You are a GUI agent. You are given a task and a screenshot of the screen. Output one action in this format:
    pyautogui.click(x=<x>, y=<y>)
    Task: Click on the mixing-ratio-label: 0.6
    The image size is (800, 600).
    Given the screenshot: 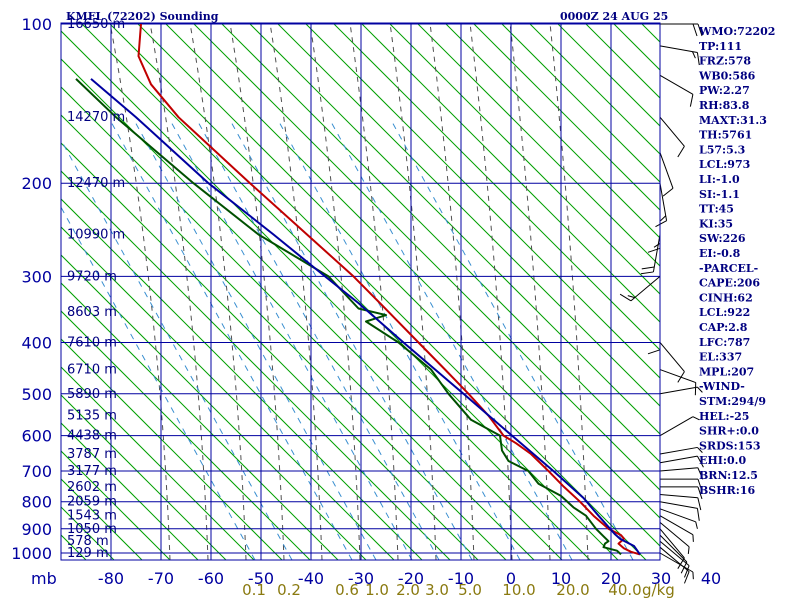 What is the action you would take?
    pyautogui.click(x=347, y=590)
    